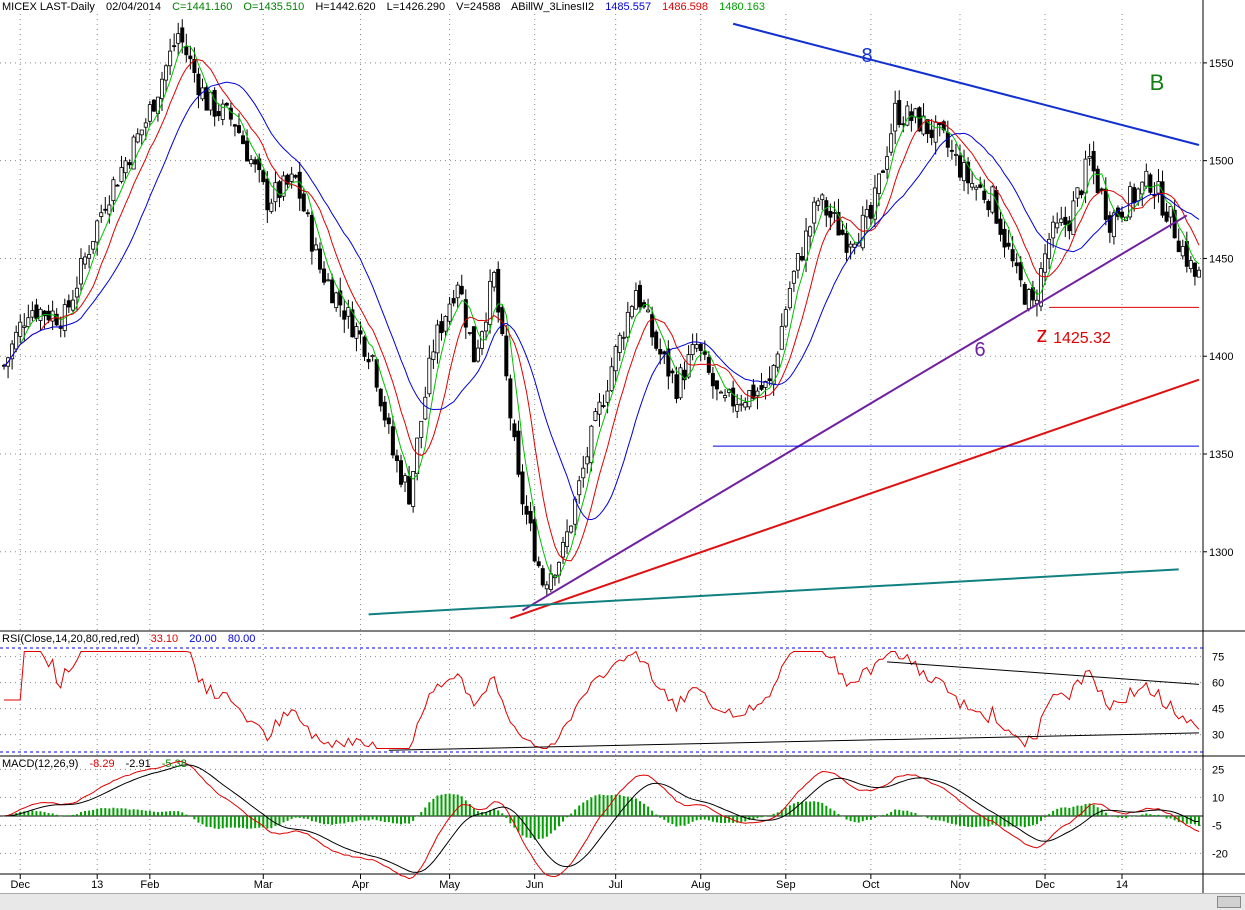  I want to click on scroll-thumb, so click(1229, 902).